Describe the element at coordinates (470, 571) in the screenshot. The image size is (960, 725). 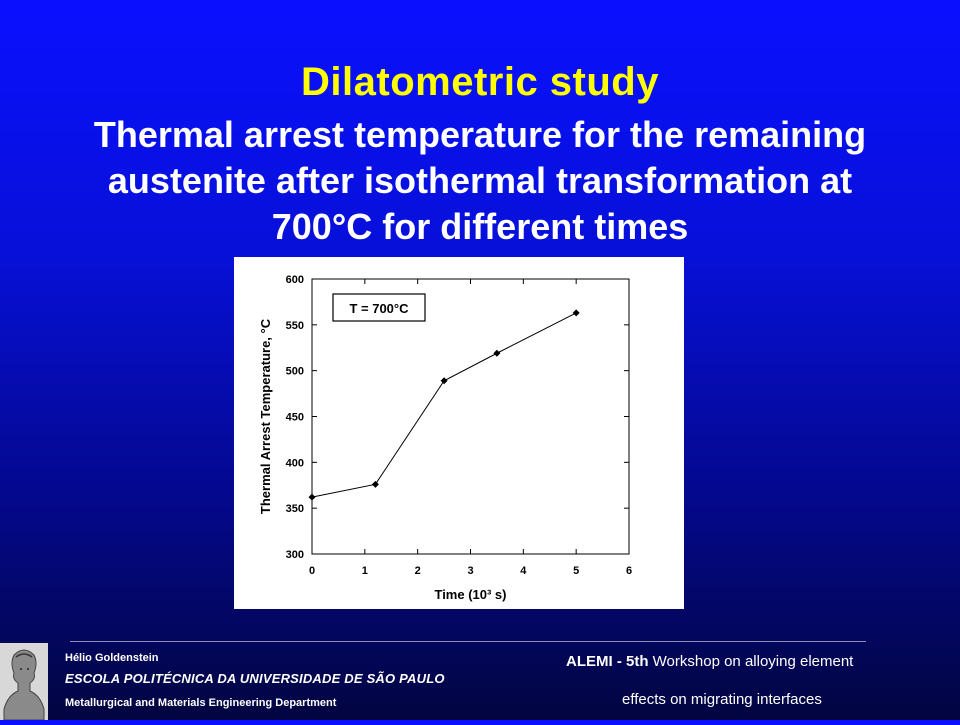
I see `x-tick-label: 3` at that location.